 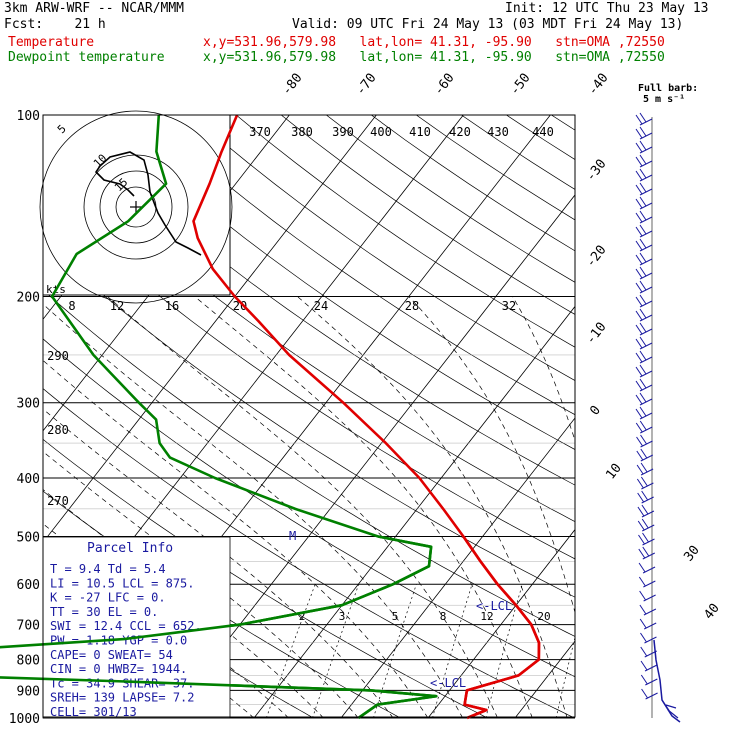 I want to click on parcel-info-row: CAPE= 0 SWEAT= 54, so click(x=111, y=655).